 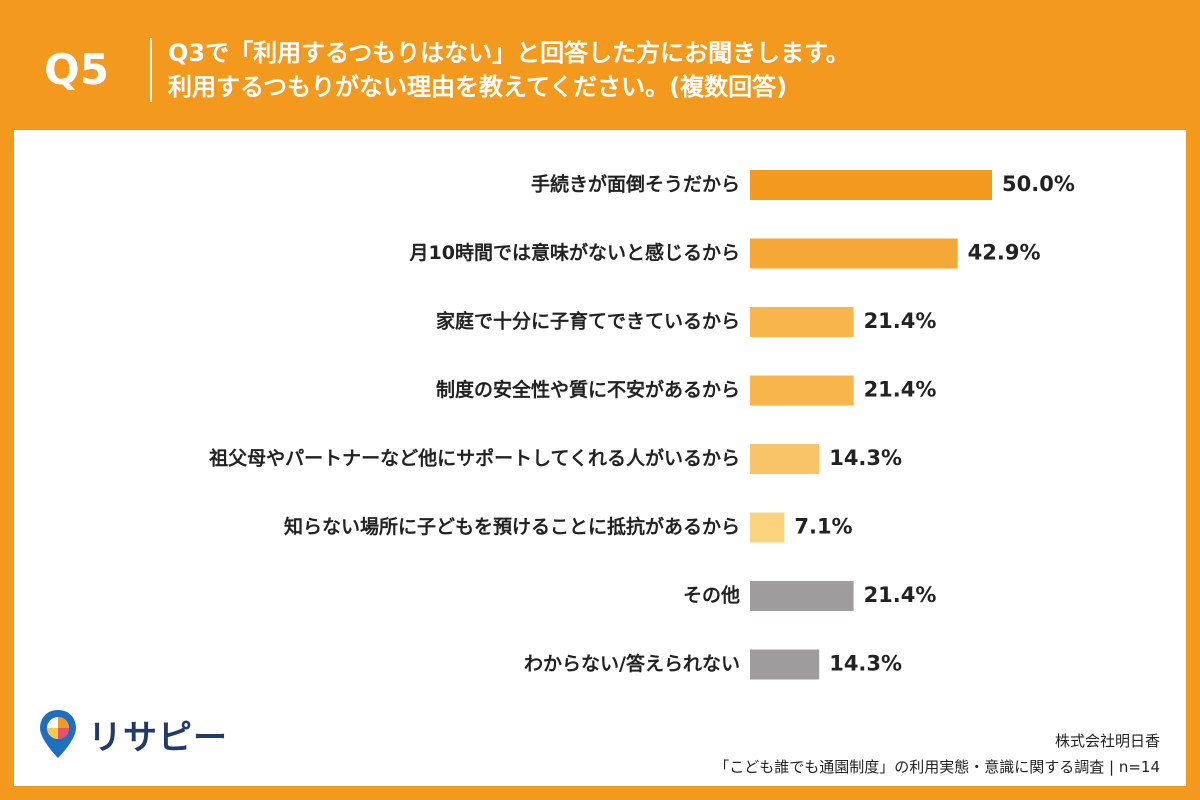 What do you see at coordinates (158, 737) in the screenshot?
I see `brand-name: リサピー` at bounding box center [158, 737].